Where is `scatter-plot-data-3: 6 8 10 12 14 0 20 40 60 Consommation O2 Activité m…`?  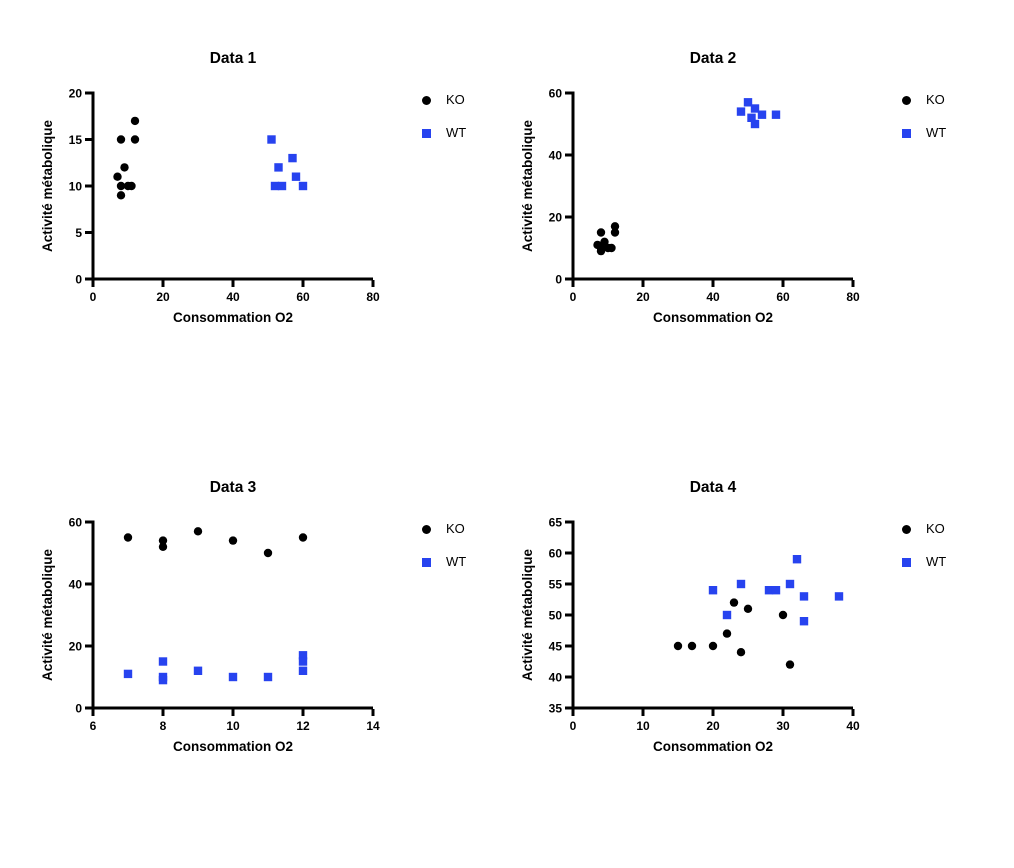 scatter-plot-data-3: 6 8 10 12 14 0 20 40 60 Consommation O2 Activité m… is located at coordinates (210, 635).